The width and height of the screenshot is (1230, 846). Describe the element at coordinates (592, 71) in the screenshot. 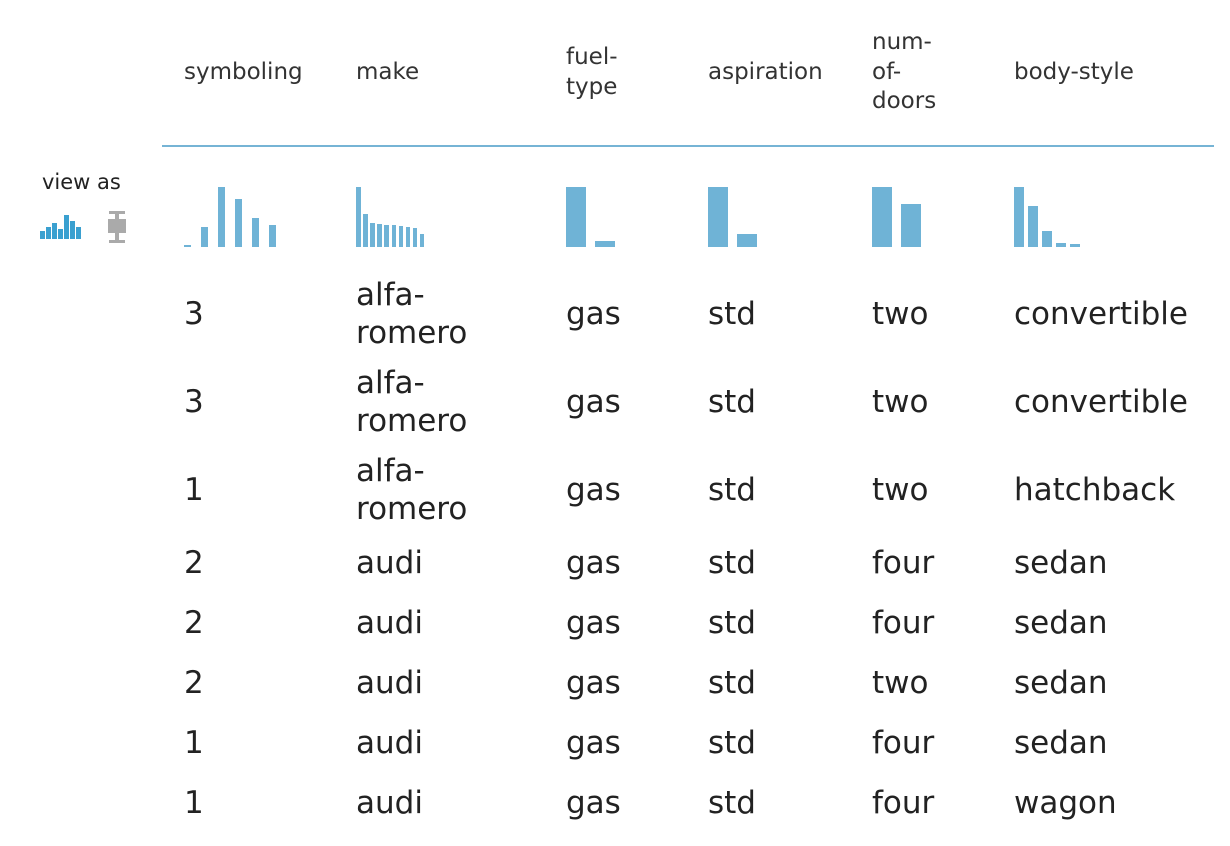

I see `column-header-label: fuel-type` at that location.